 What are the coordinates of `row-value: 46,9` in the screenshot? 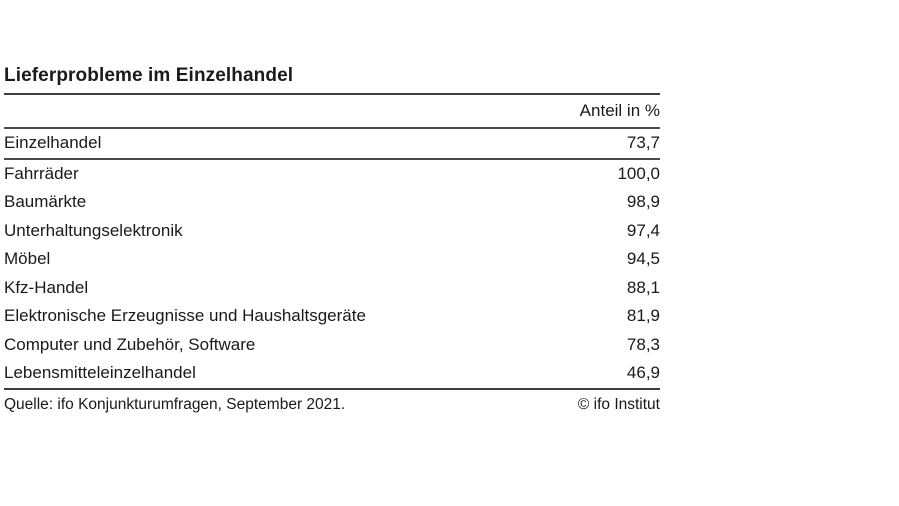 It's located at (643, 372).